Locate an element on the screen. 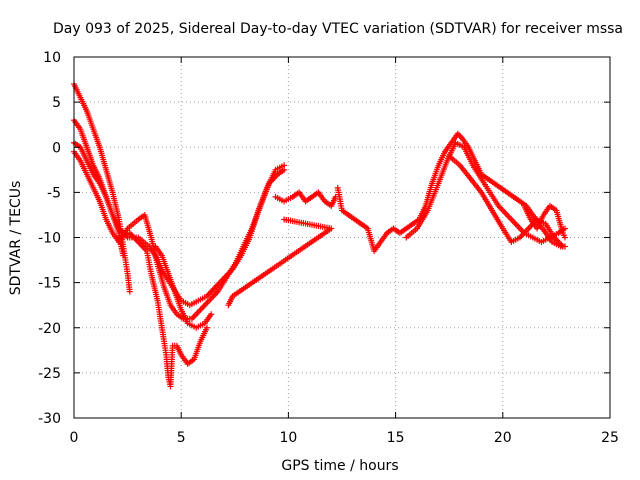 Image resolution: width=640 pixels, height=480 pixels. series-track-d is located at coordinates (140, 264).